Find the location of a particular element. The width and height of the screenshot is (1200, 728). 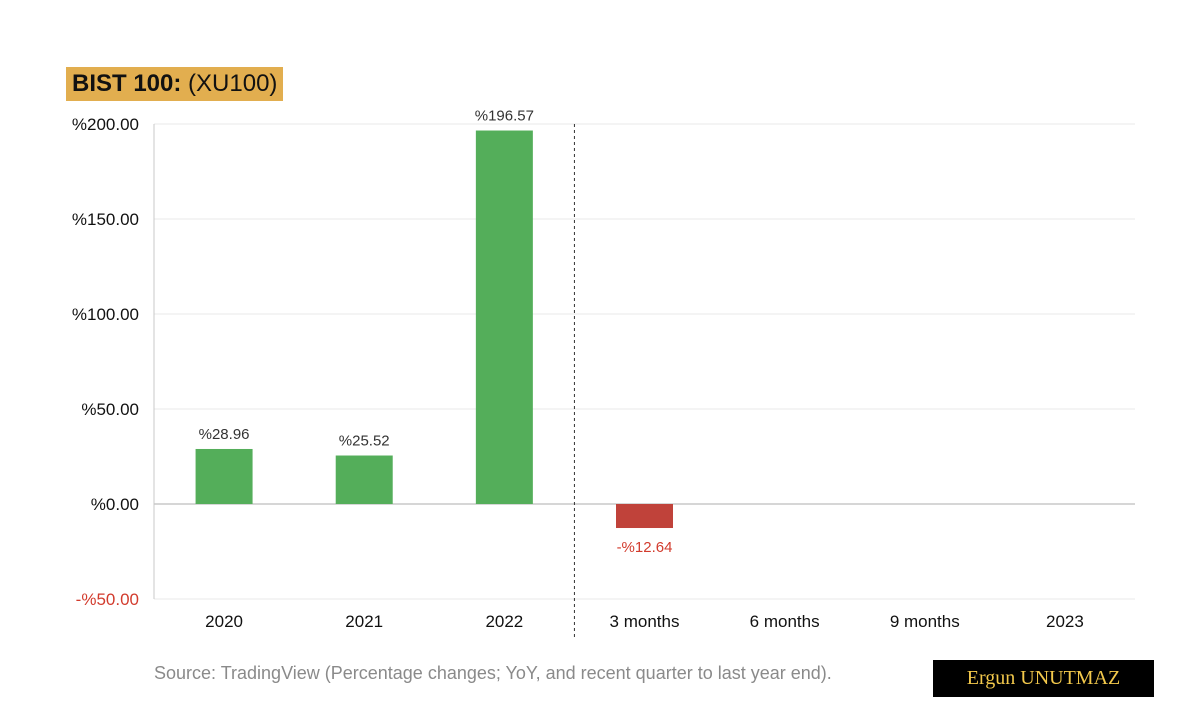

data-label: %28.96 is located at coordinates (224, 434).